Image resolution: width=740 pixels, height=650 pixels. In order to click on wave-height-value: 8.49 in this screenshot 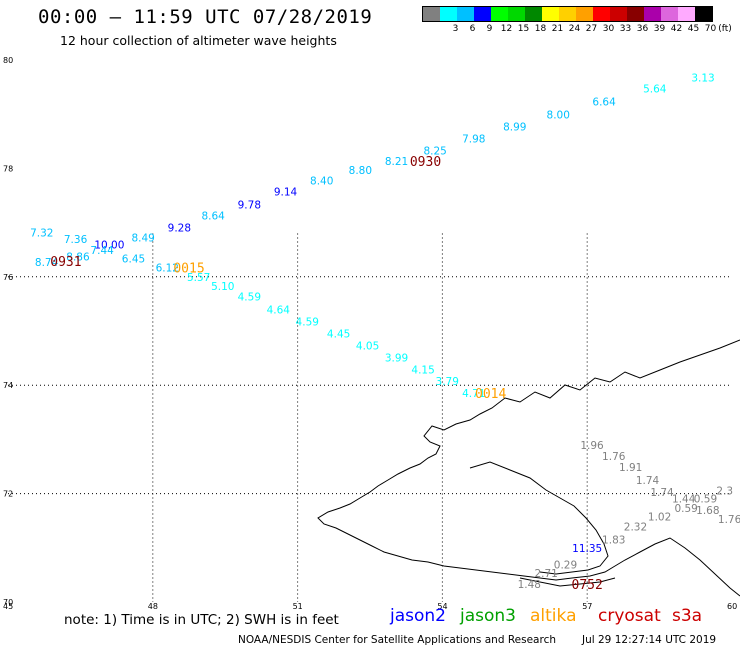, I will do `click(142, 239)`.